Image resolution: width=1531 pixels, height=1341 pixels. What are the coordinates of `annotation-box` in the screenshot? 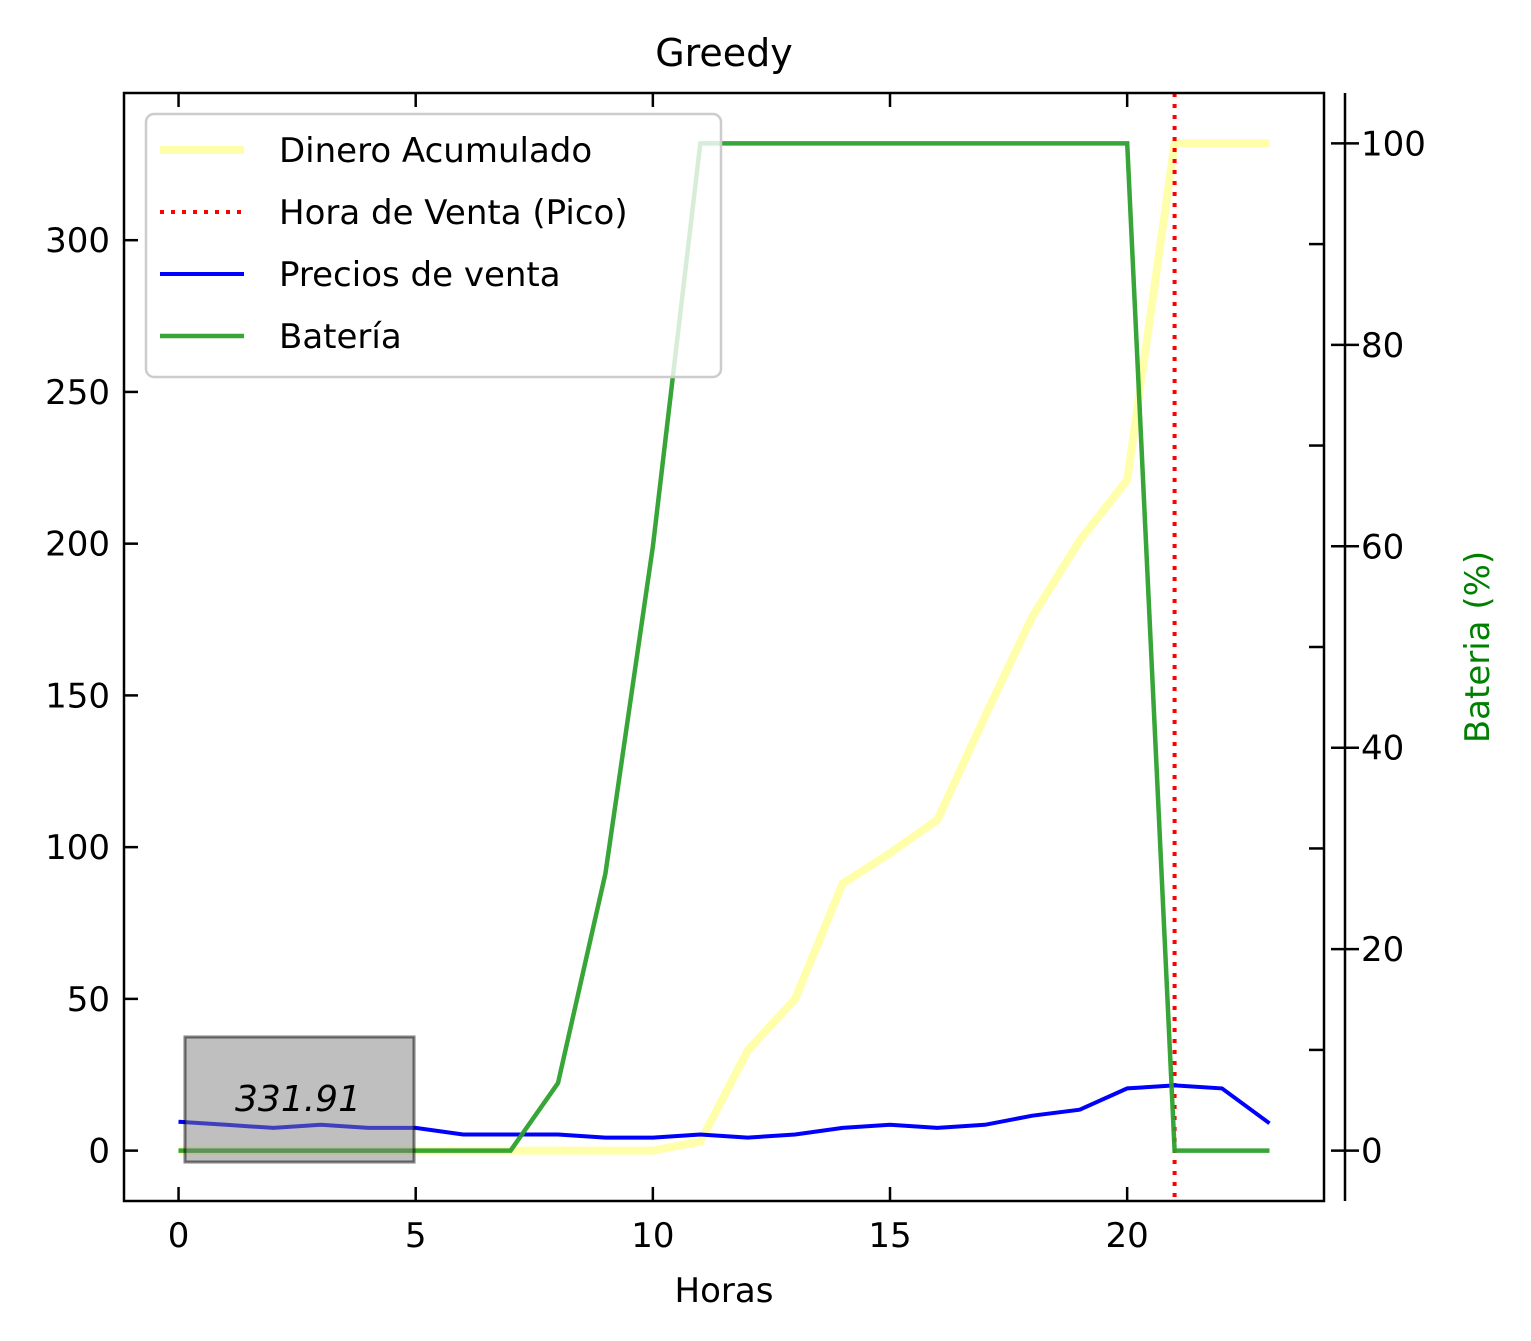 It's located at (299, 1099).